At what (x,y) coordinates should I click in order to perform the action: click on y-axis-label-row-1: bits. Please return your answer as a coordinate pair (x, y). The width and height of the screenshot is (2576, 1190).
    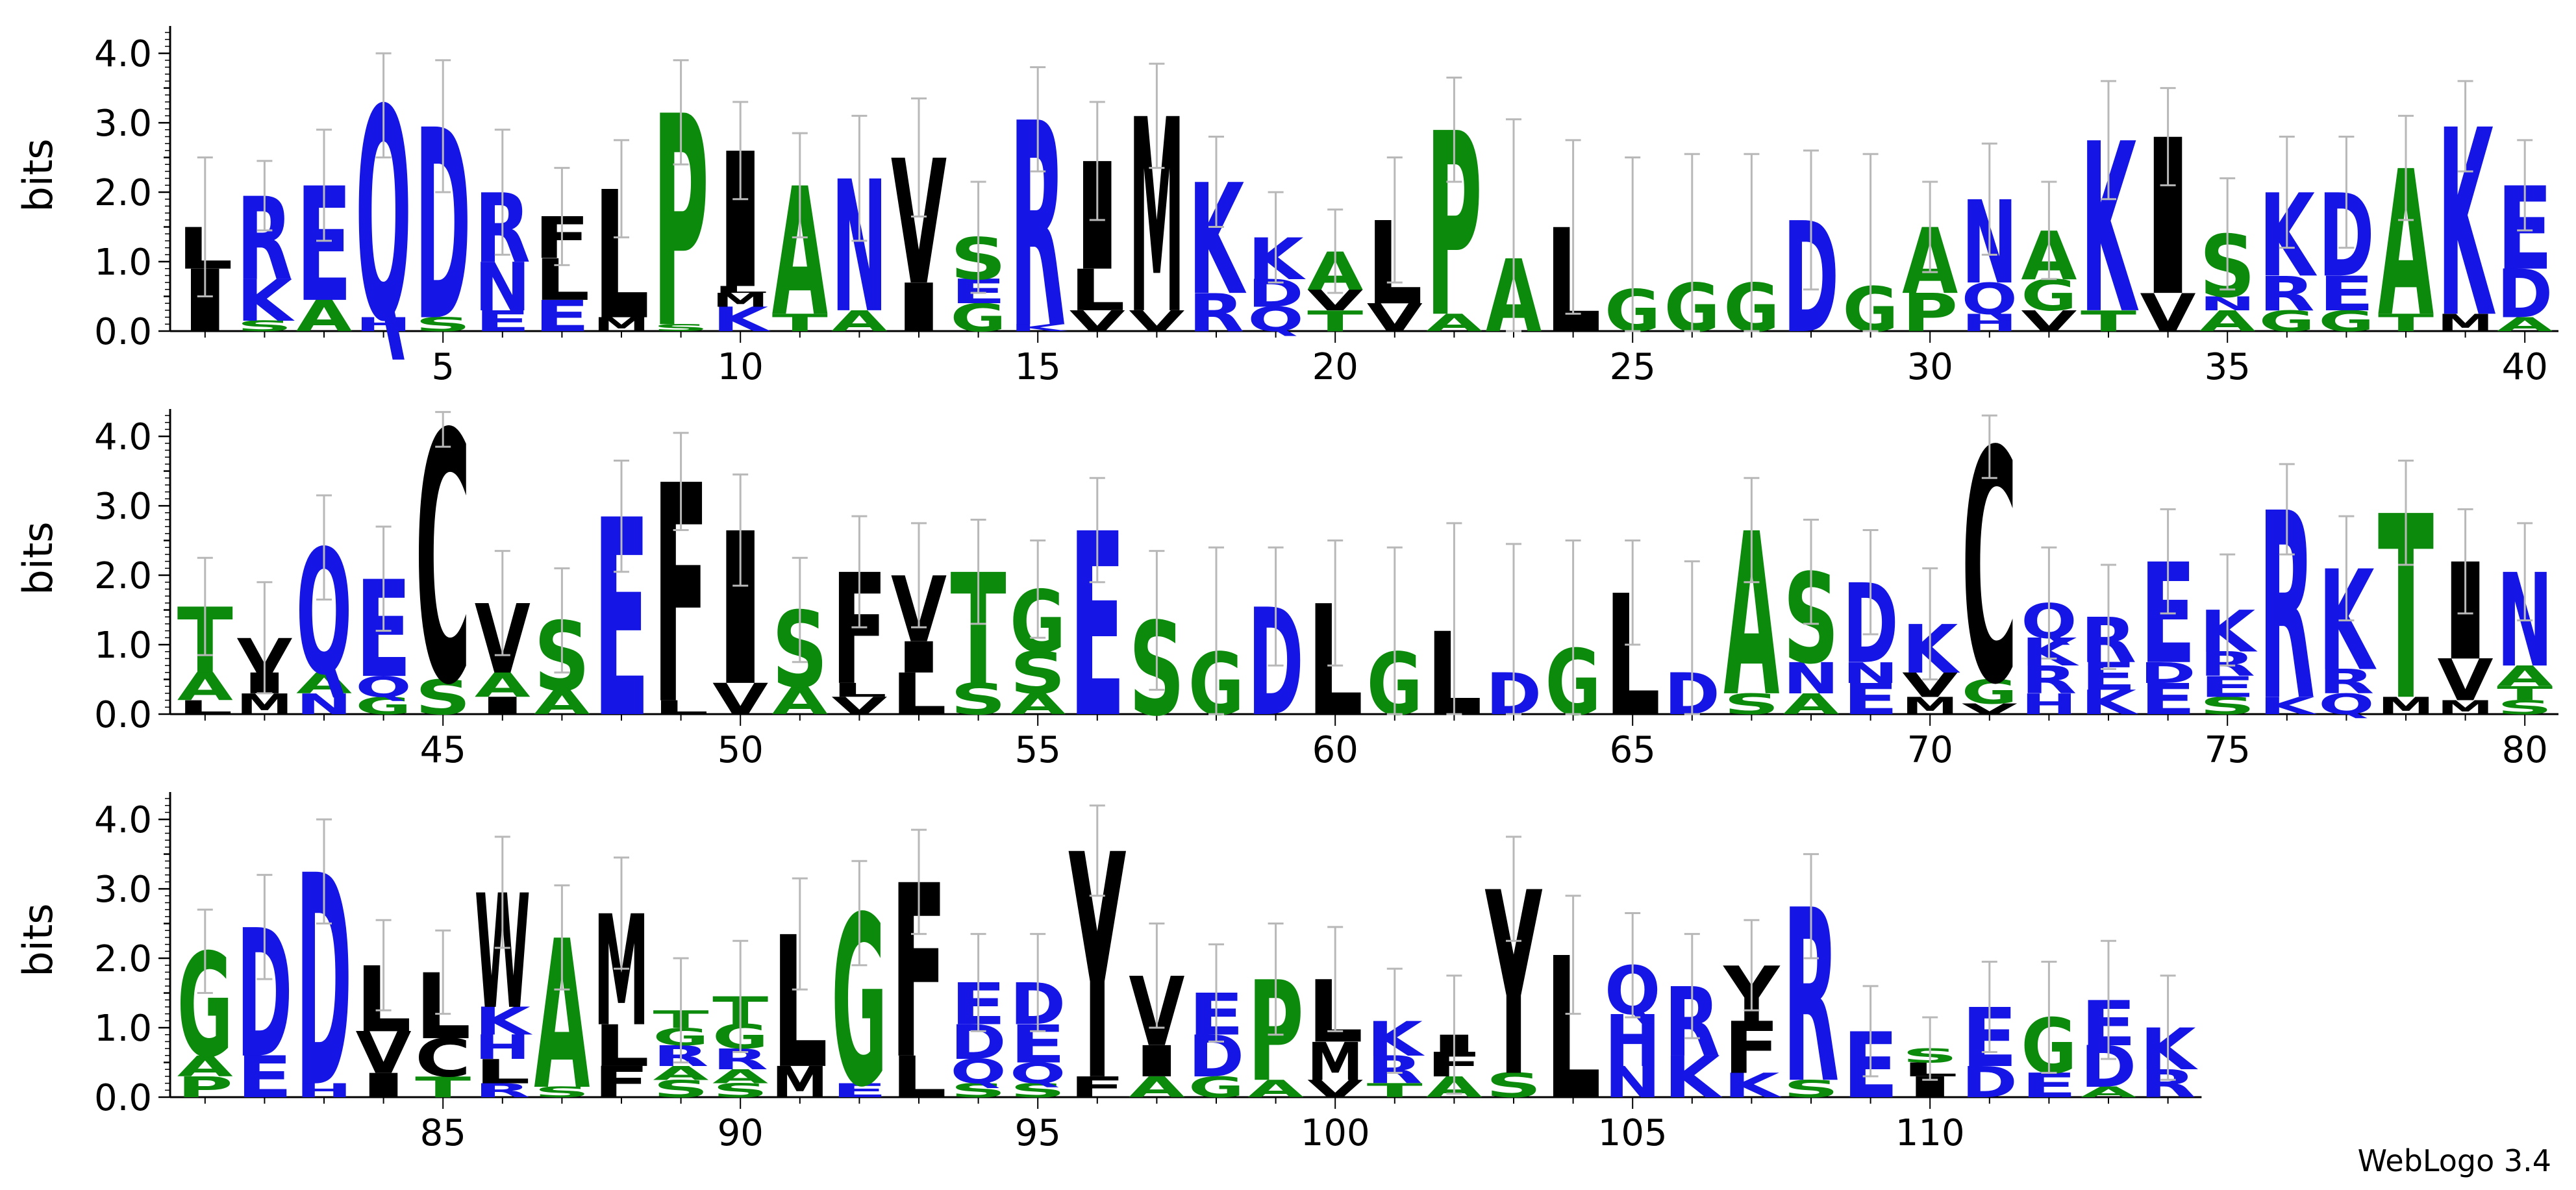
    Looking at the image, I should click on (38, 175).